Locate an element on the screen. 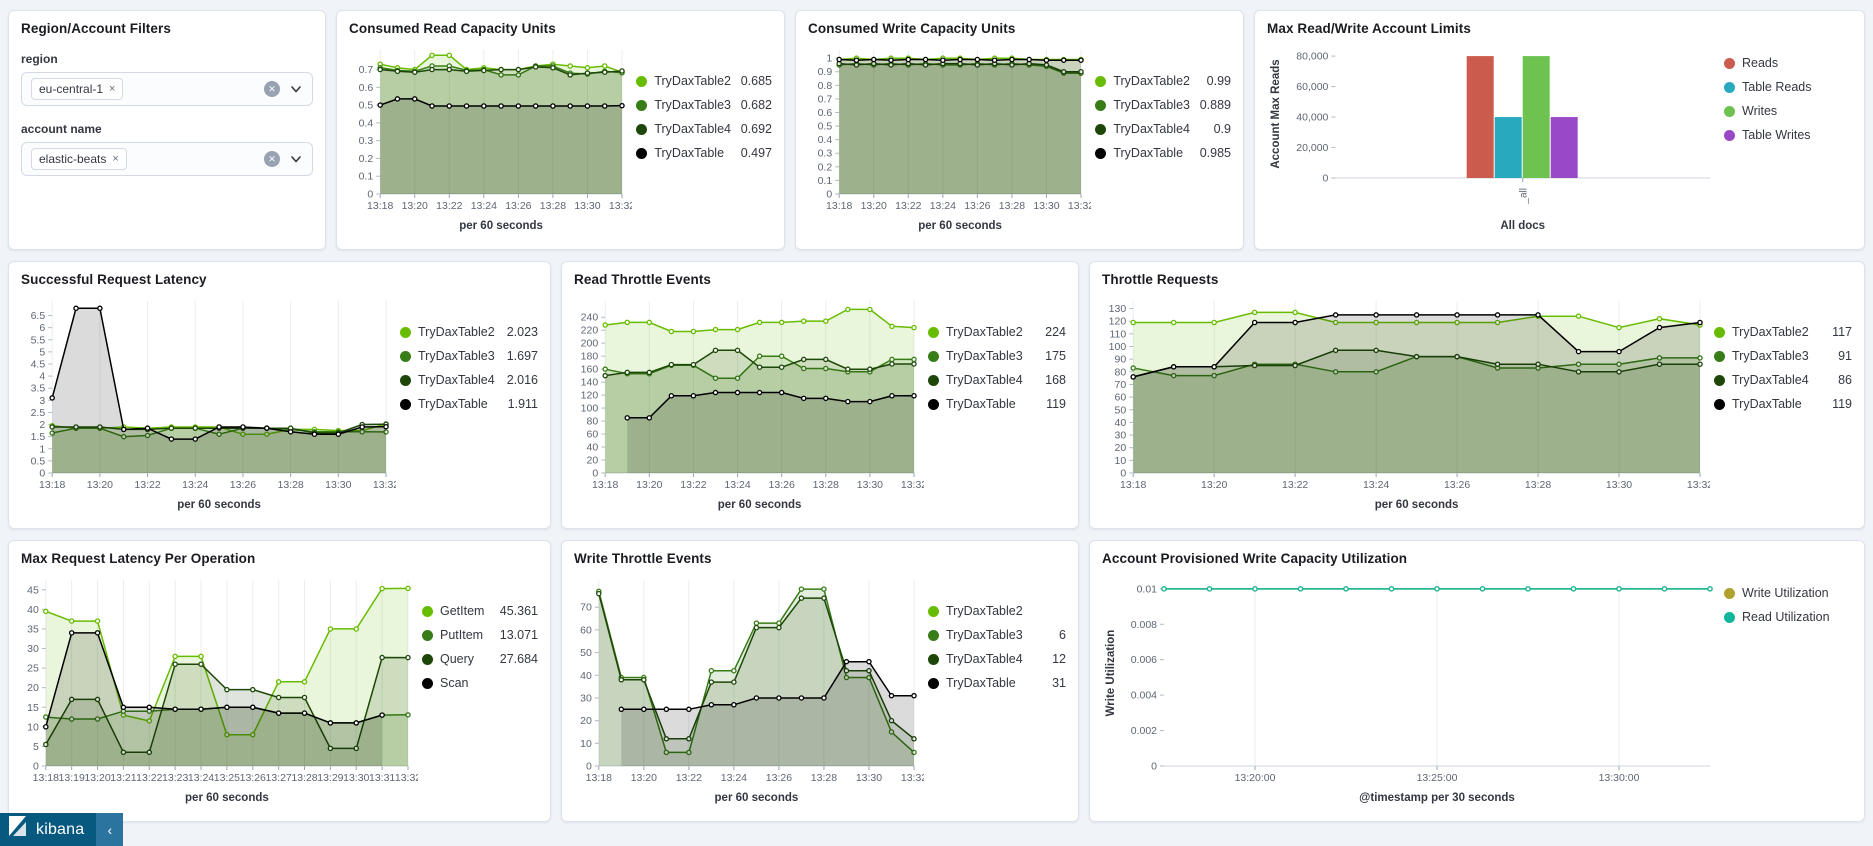 This screenshot has height=846, width=1873. legend-item: GetItem 45.361 is located at coordinates (480, 611).